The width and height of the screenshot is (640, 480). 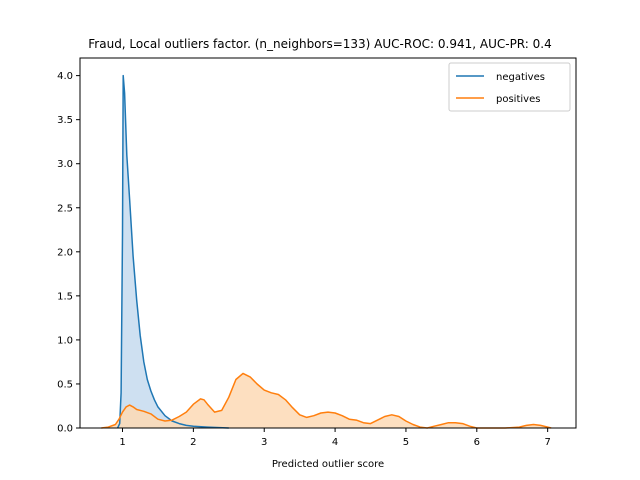 I want to click on y-tick-label: 3.5, so click(x=65, y=120).